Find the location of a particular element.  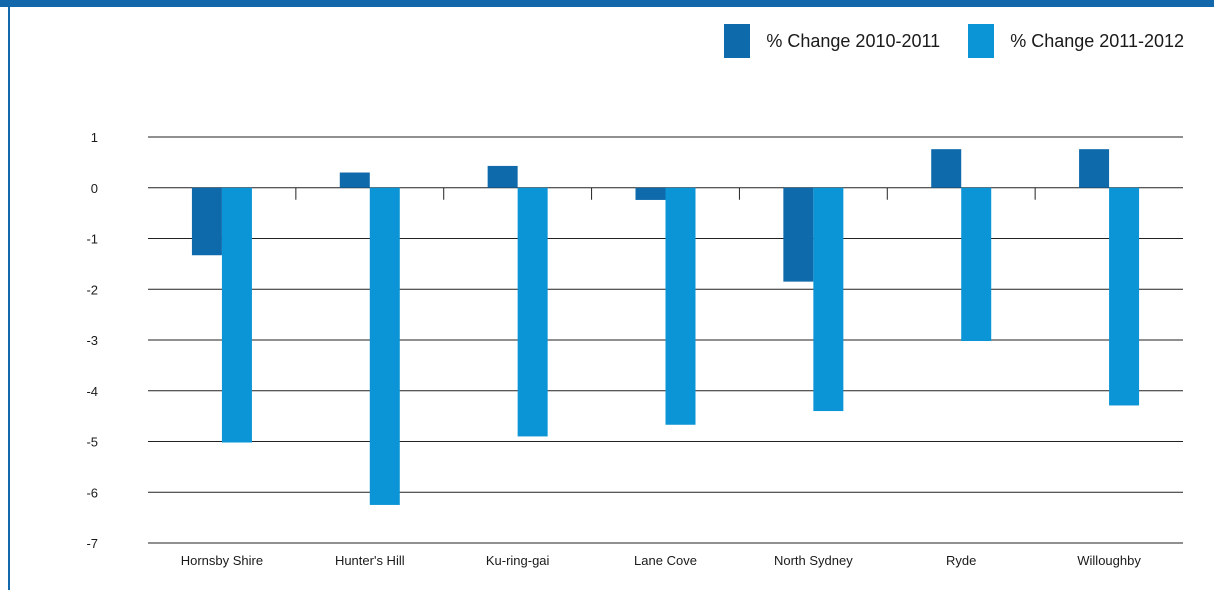

y-tick-label: -3 is located at coordinates (92, 340).